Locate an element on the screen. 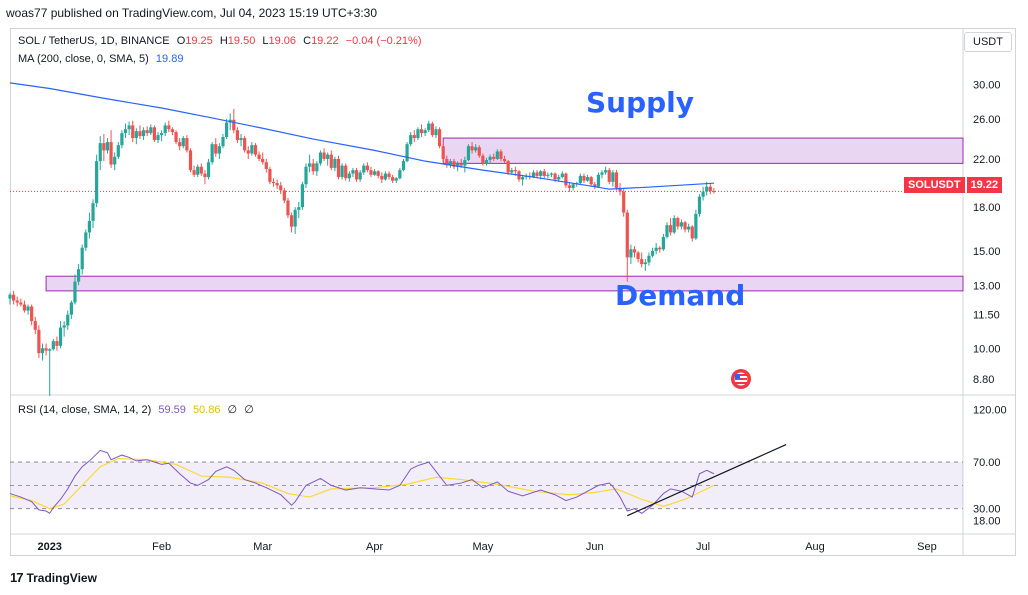 The width and height of the screenshot is (1028, 595). symbol-label: SOL / TetherUS, 1D, BINANCE is located at coordinates (94, 41).